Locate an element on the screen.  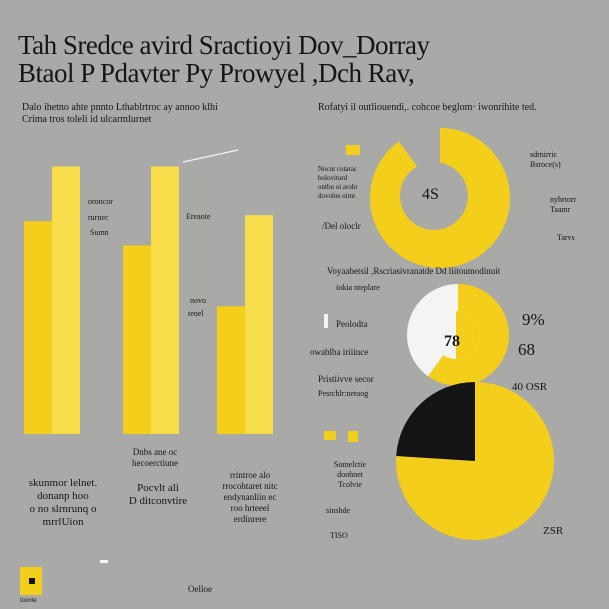
pie3-label-a: Somelctie donhnet Tcolvie is located at coordinates (350, 475).